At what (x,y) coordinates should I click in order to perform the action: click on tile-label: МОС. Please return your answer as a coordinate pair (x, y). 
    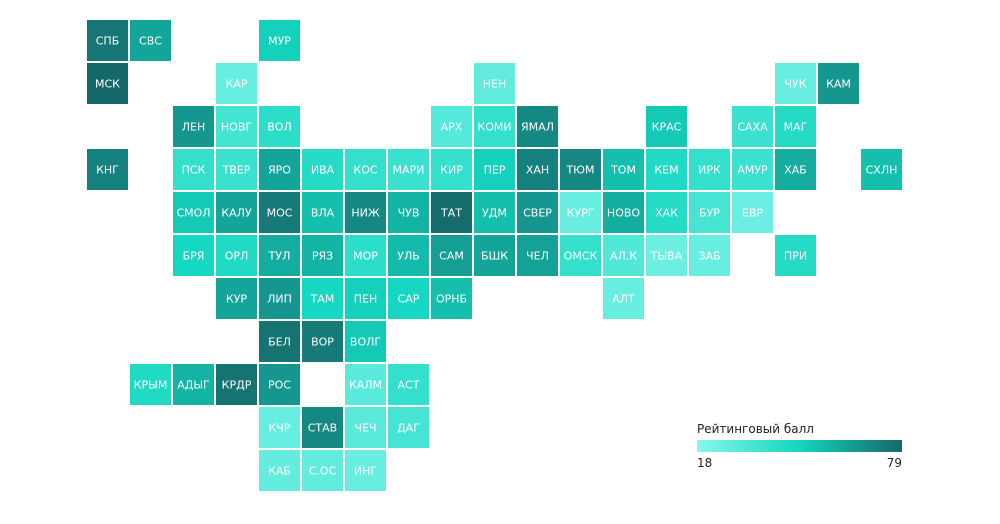
    Looking at the image, I should click on (280, 213).